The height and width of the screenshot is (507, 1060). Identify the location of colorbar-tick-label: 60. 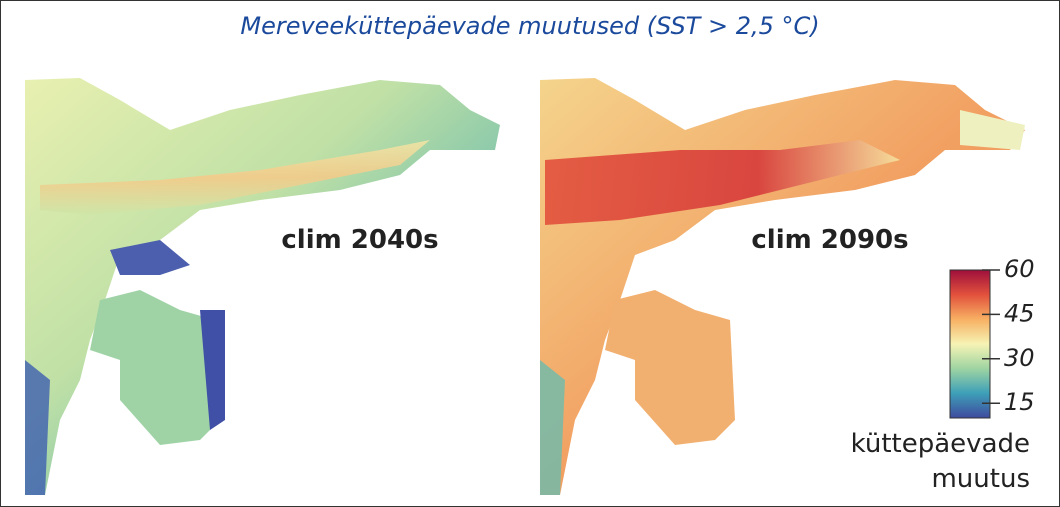
(1019, 269).